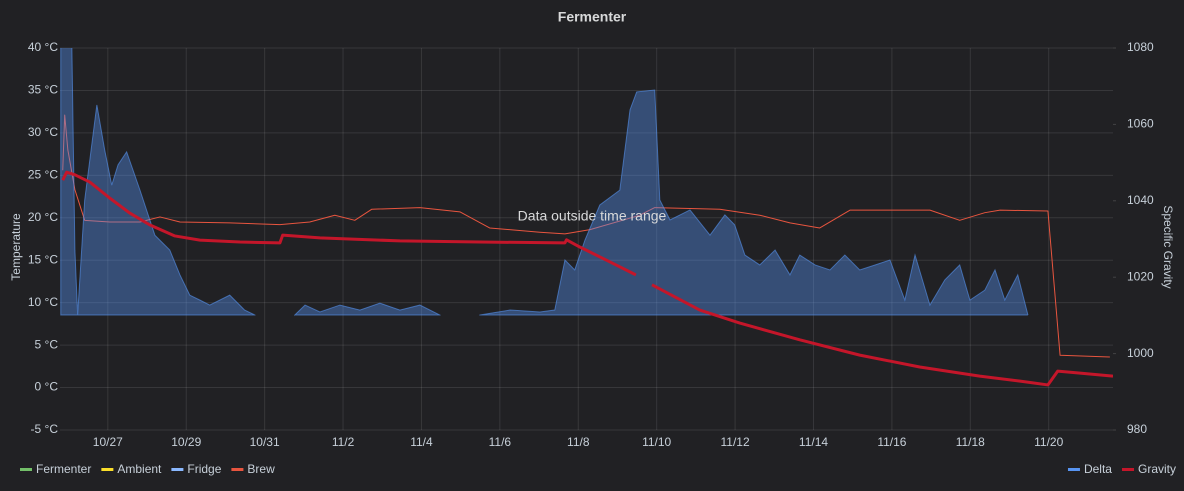  What do you see at coordinates (656, 442) in the screenshot?
I see `x-tick-label: 11/10` at bounding box center [656, 442].